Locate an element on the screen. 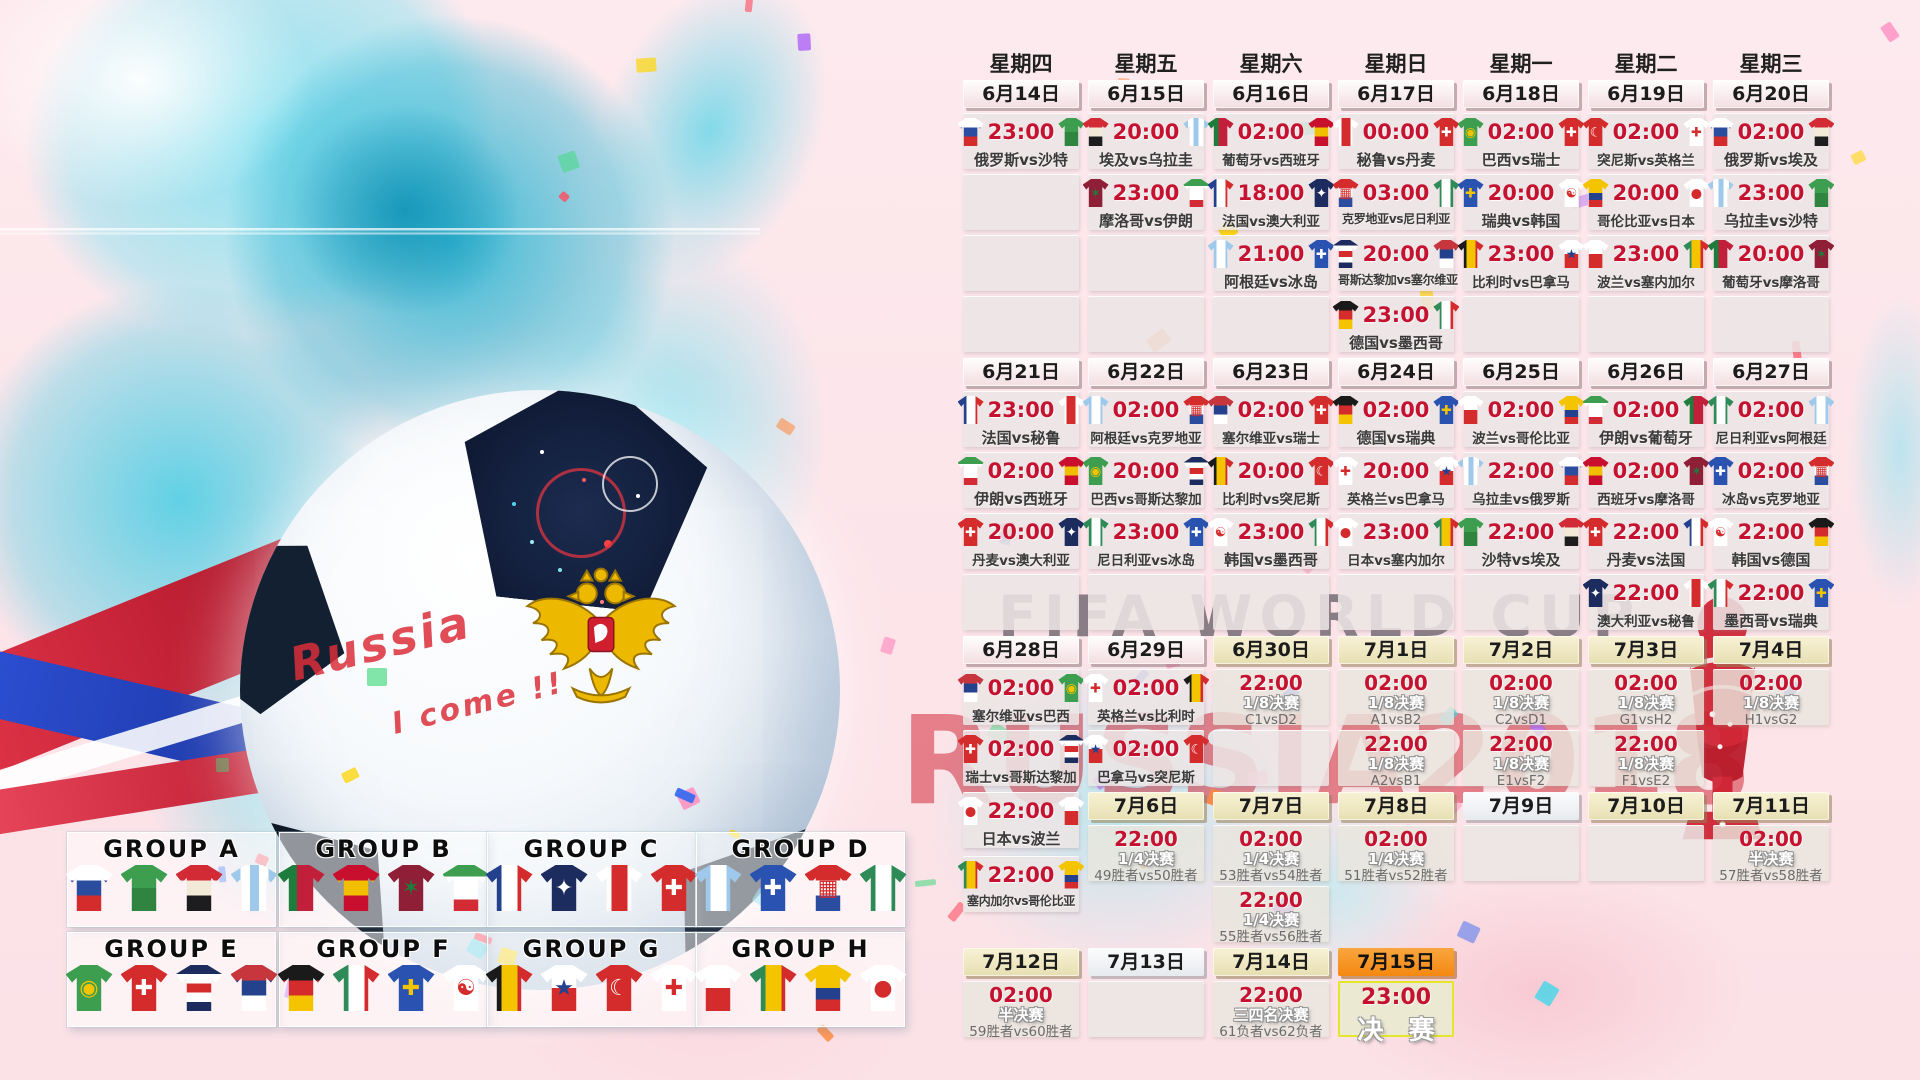 This screenshot has width=1920, height=1080. match-name: 瑞典vs韩国 is located at coordinates (1521, 221).